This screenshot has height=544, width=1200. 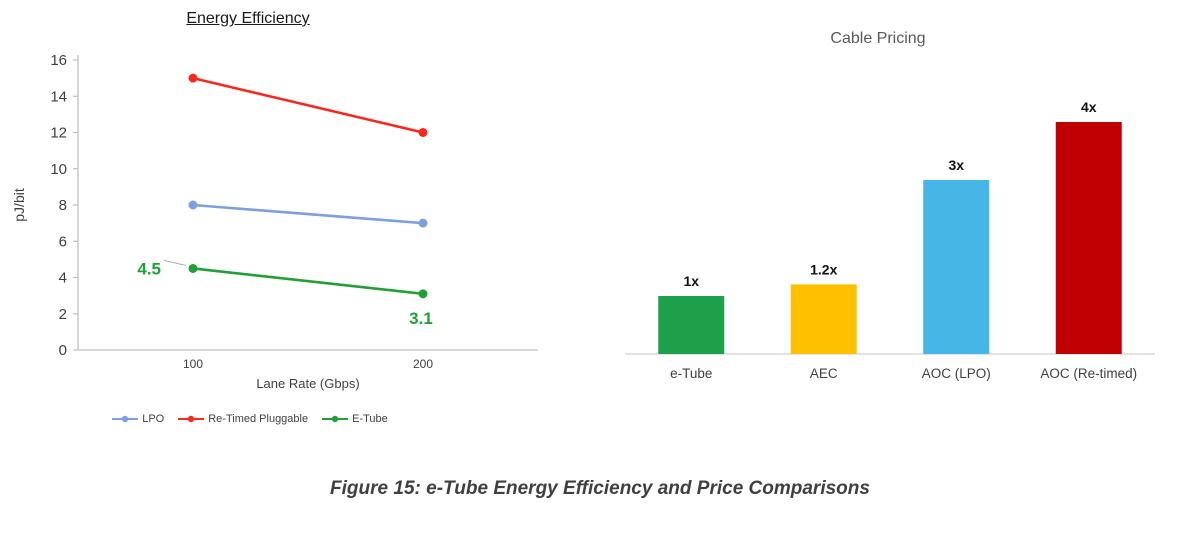 I want to click on bar-value-label: 4x, so click(x=1089, y=107).